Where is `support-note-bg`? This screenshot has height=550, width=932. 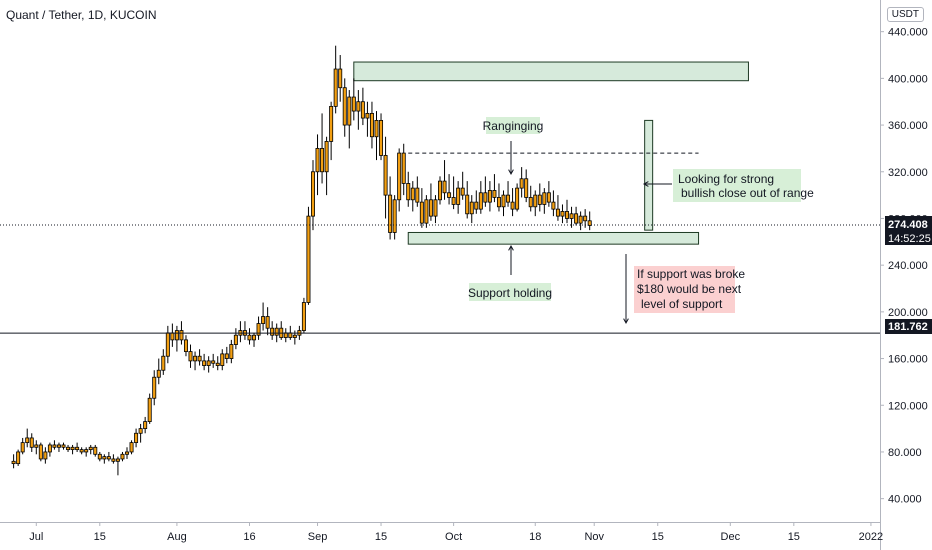 support-note-bg is located at coordinates (510, 292).